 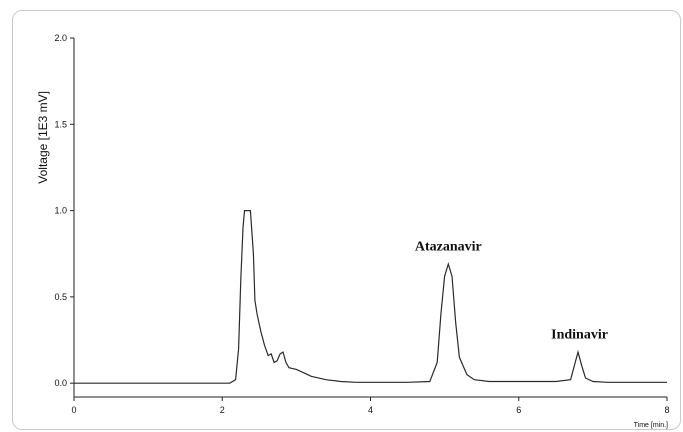 I want to click on y-tick-label: 0.5, so click(x=60, y=297).